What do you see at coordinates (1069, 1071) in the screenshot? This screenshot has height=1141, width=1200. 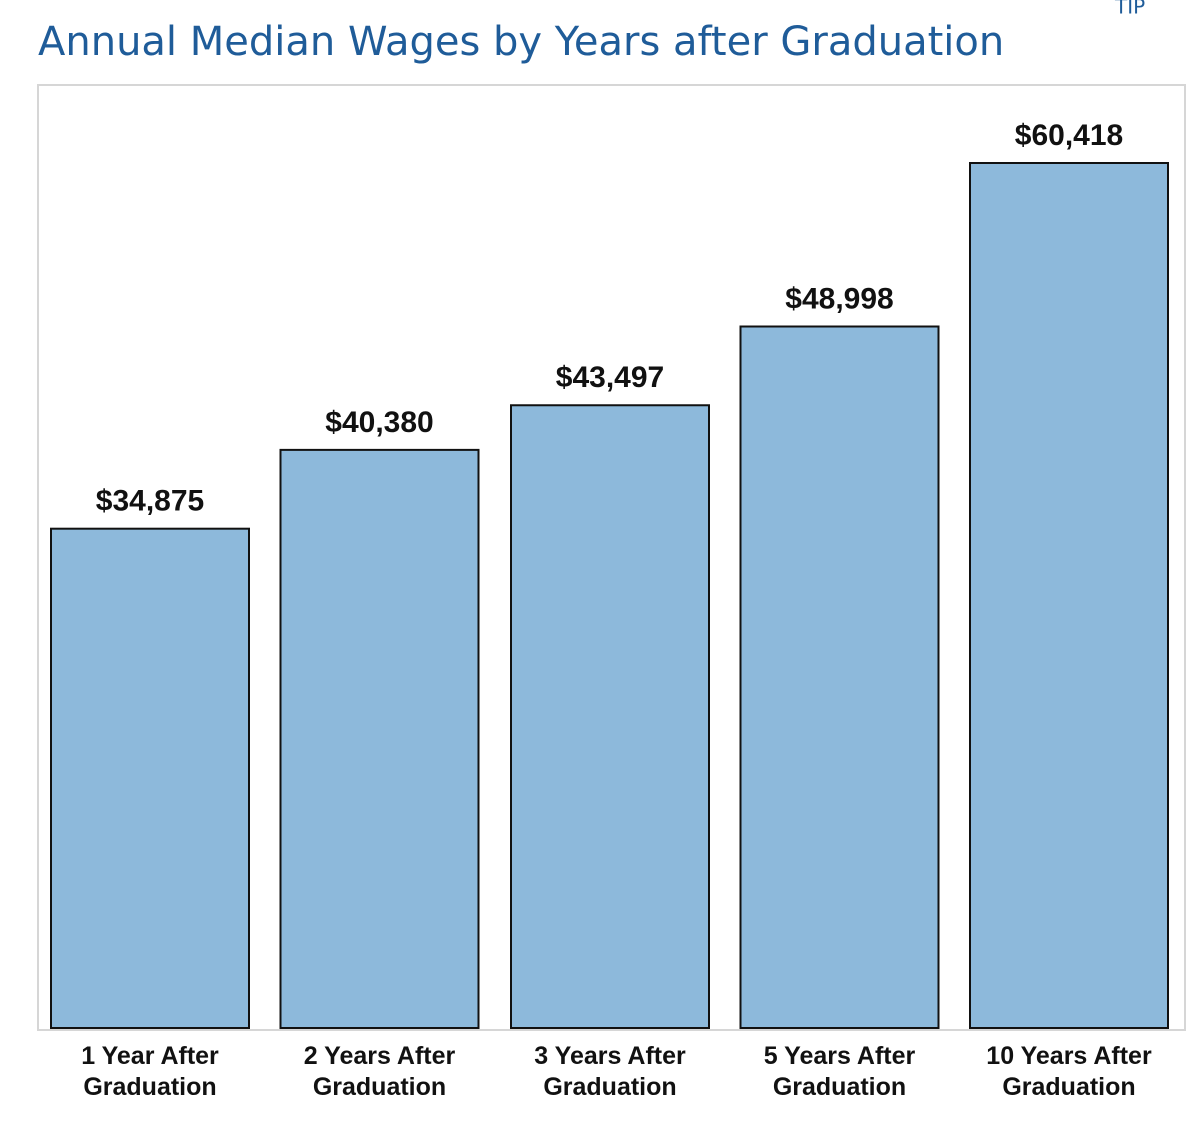 I see `x-tick-label: 10 Years After Graduation` at bounding box center [1069, 1071].